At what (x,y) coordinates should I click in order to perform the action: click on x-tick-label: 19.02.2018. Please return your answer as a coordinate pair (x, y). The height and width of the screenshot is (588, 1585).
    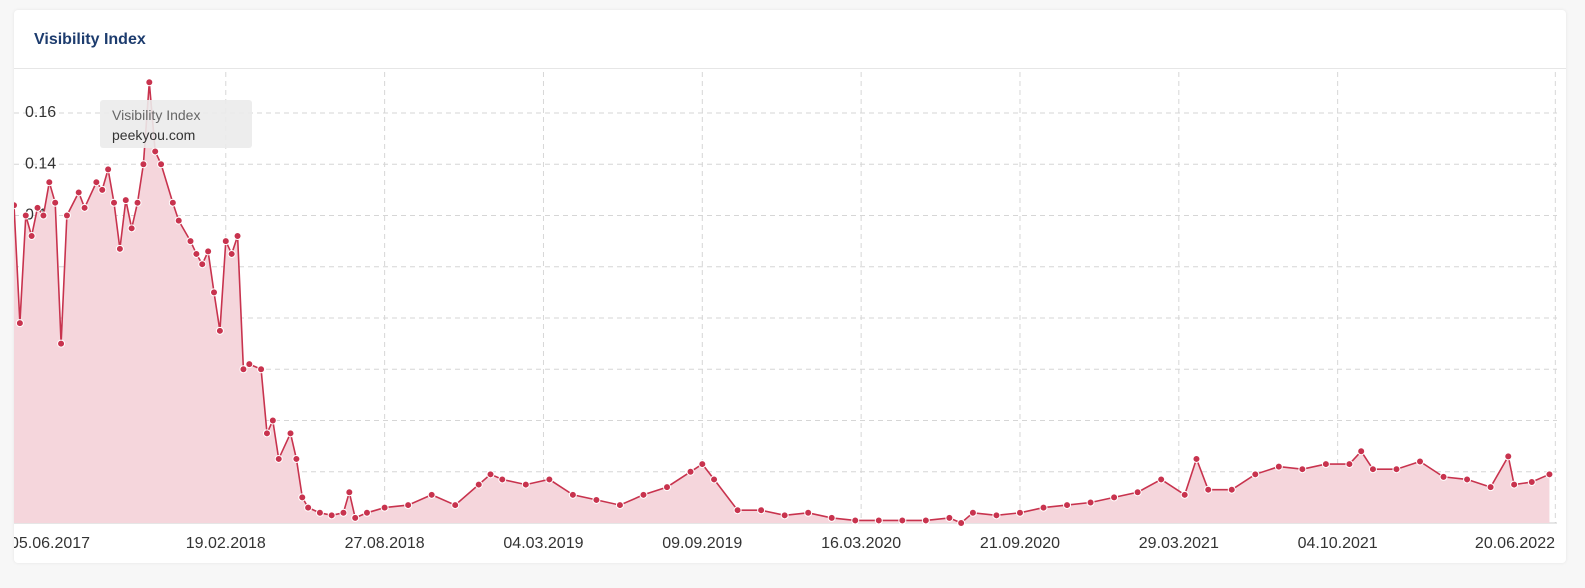
    Looking at the image, I should click on (226, 543).